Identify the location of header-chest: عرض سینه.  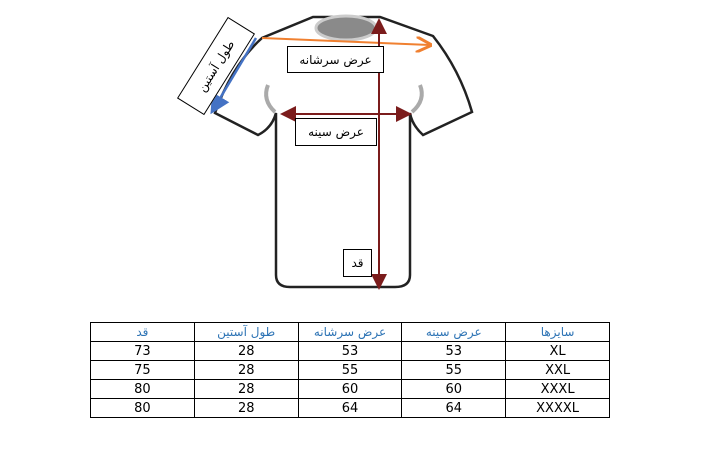
(454, 332).